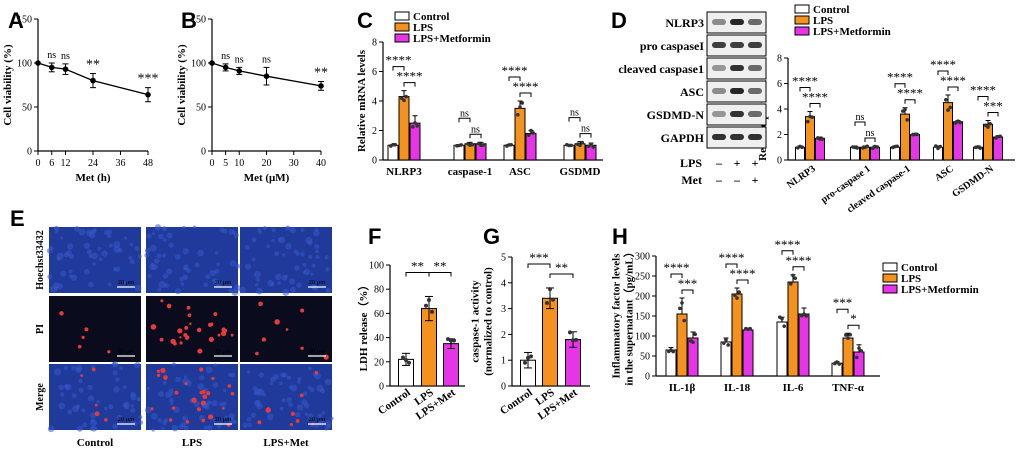 Image resolution: width=1020 pixels, height=452 pixels. What do you see at coordinates (148, 163) in the screenshot?
I see `panel-A-x-tick-label: 48` at bounding box center [148, 163].